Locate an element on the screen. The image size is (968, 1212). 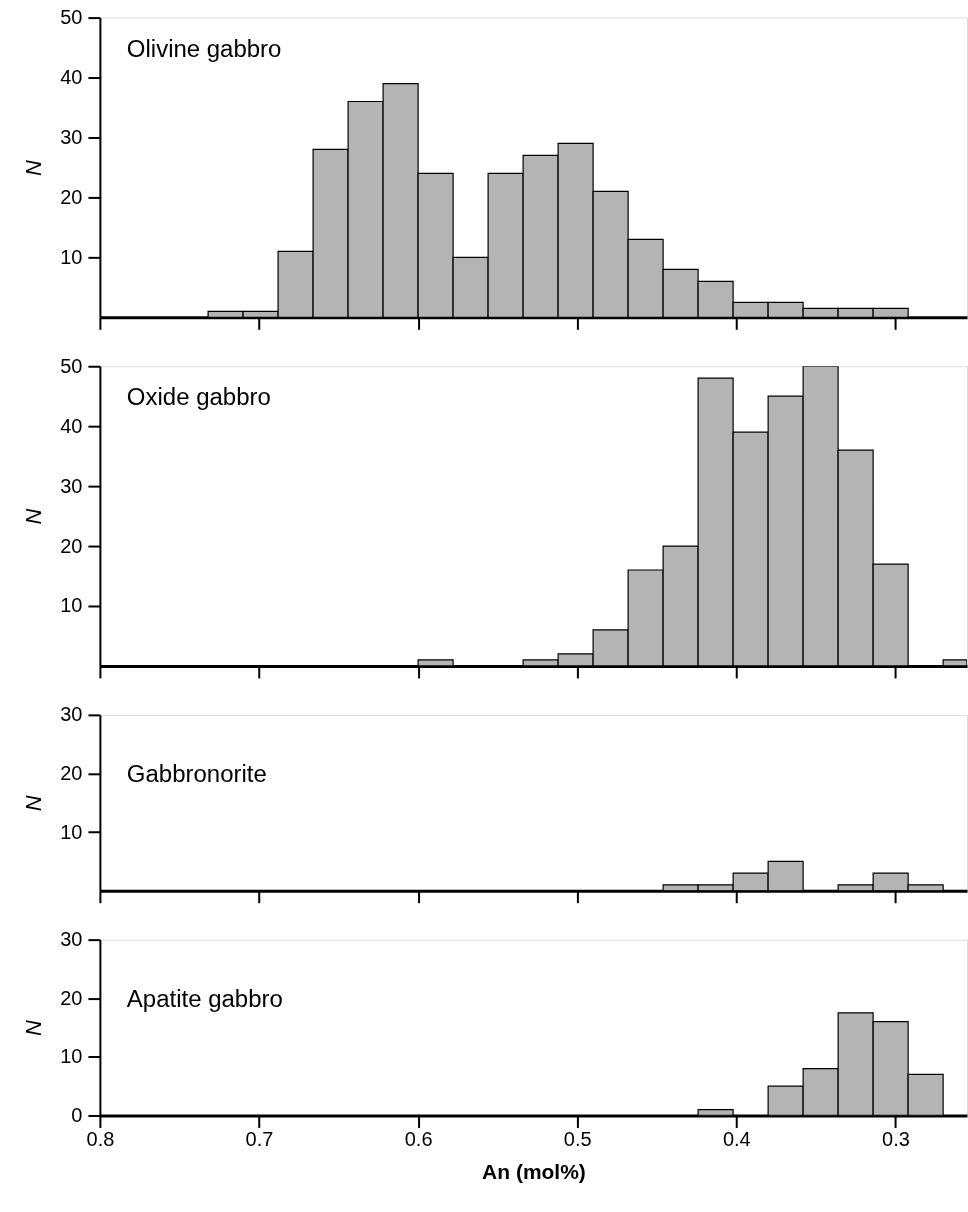
x-tick-label: 0.5 is located at coordinates (577, 1138).